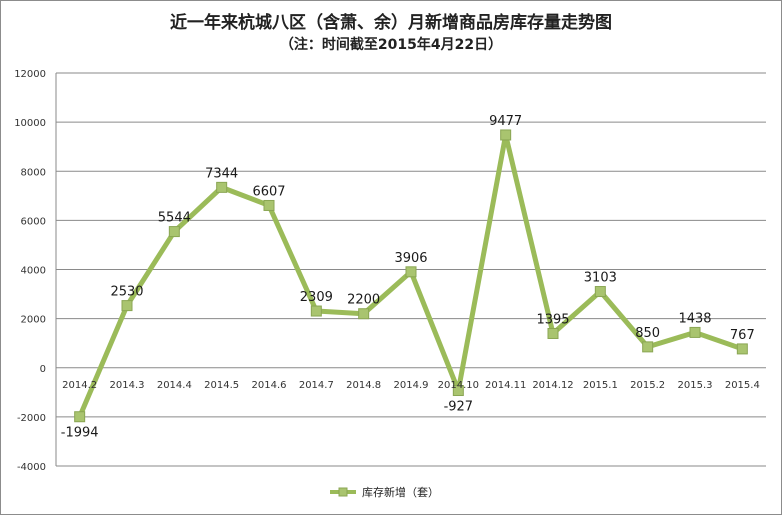  I want to click on y-tick-label: 2000, so click(33, 320).